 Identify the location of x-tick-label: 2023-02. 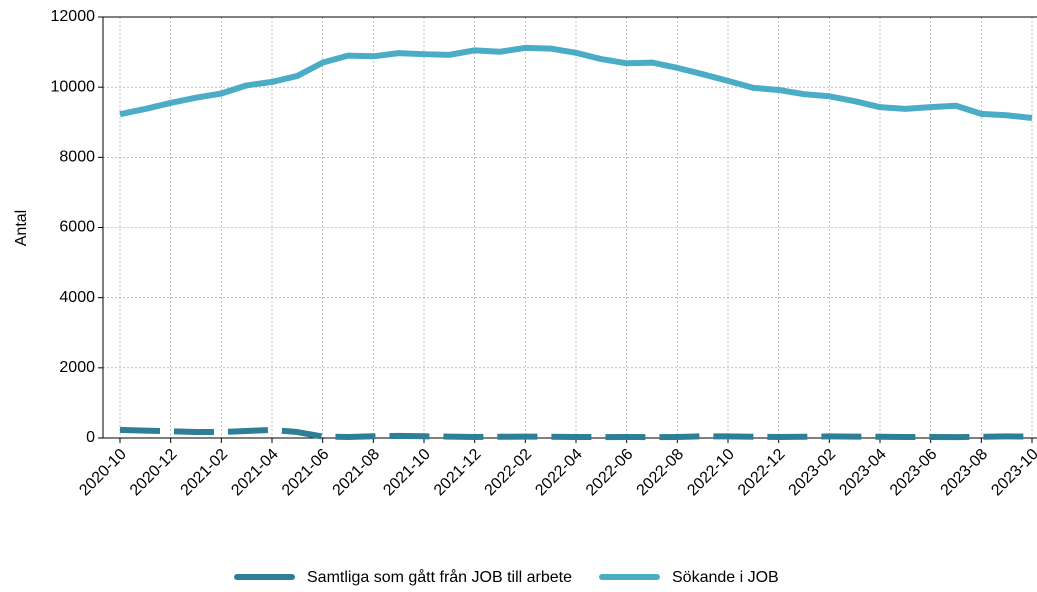
(813, 473).